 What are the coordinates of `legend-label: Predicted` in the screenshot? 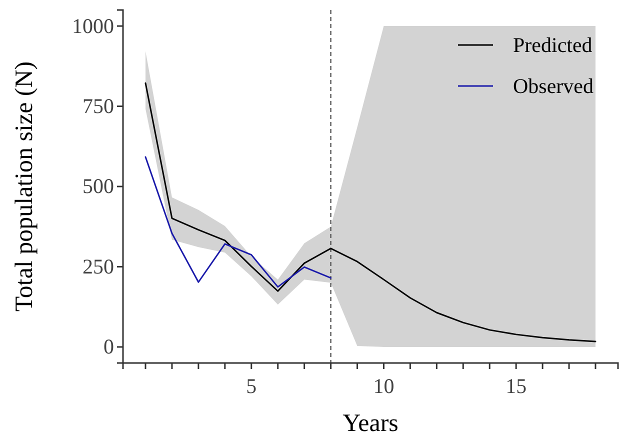 It's located at (553, 45).